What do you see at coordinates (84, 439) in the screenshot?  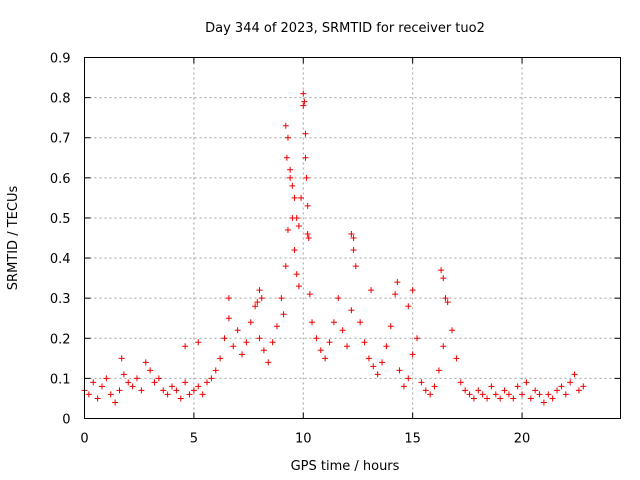 I see `x-tick-label: 0` at bounding box center [84, 439].